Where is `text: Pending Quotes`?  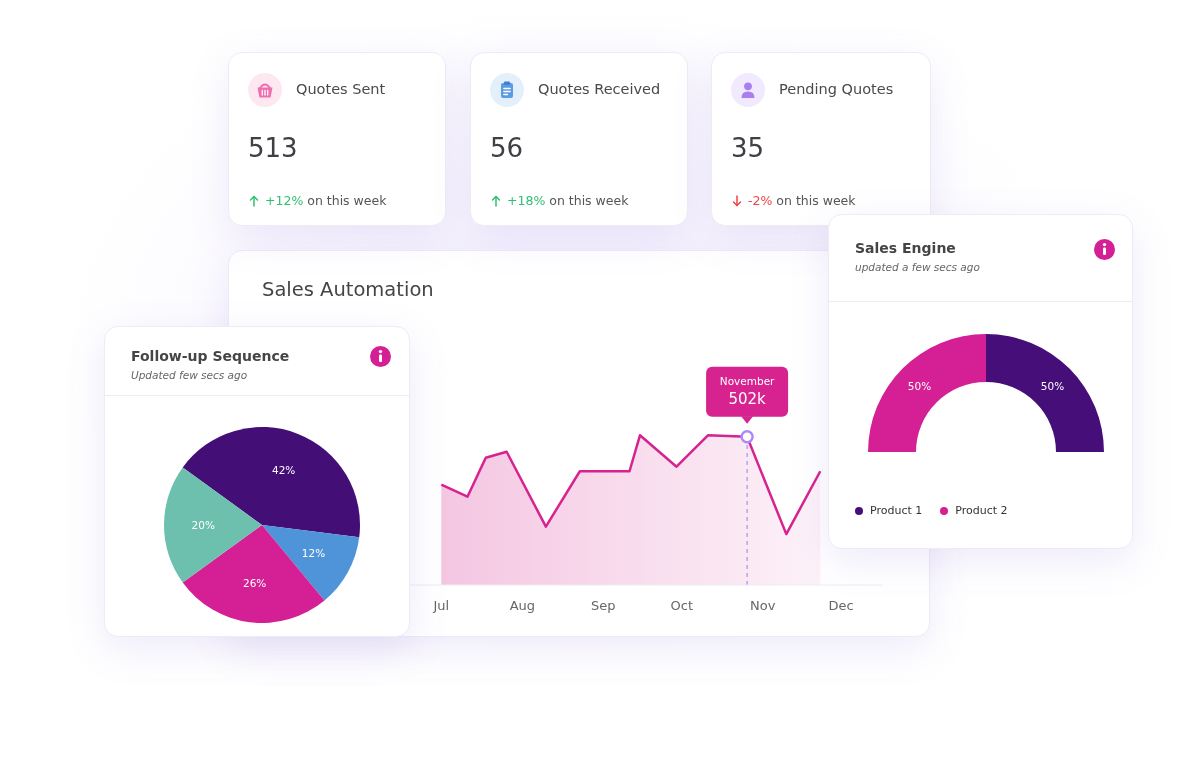 text: Pending Quotes is located at coordinates (836, 89).